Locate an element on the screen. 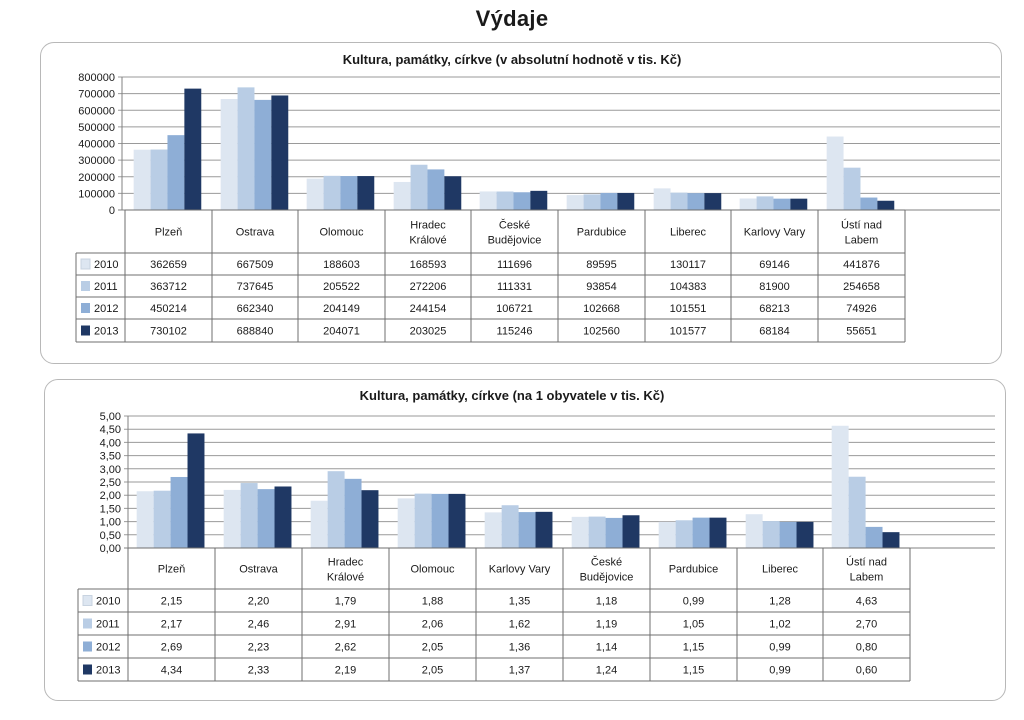  chart2-table-cell: 0,80 is located at coordinates (866, 648).